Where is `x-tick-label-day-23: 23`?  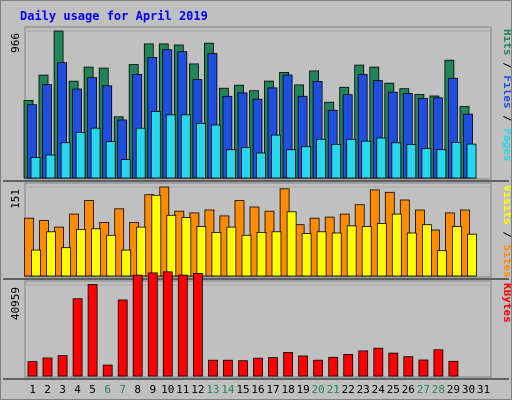 x-tick-label-day-23: 23 is located at coordinates (363, 389).